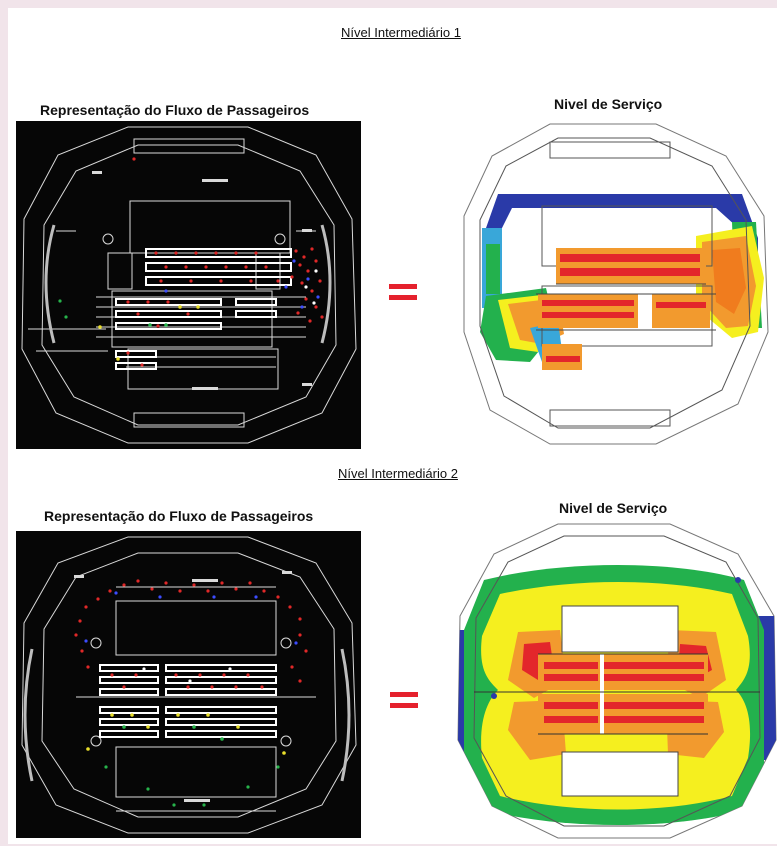  I want to click on level-2-flow-heading: Representação do Fluxo de Passageiros, so click(179, 516).